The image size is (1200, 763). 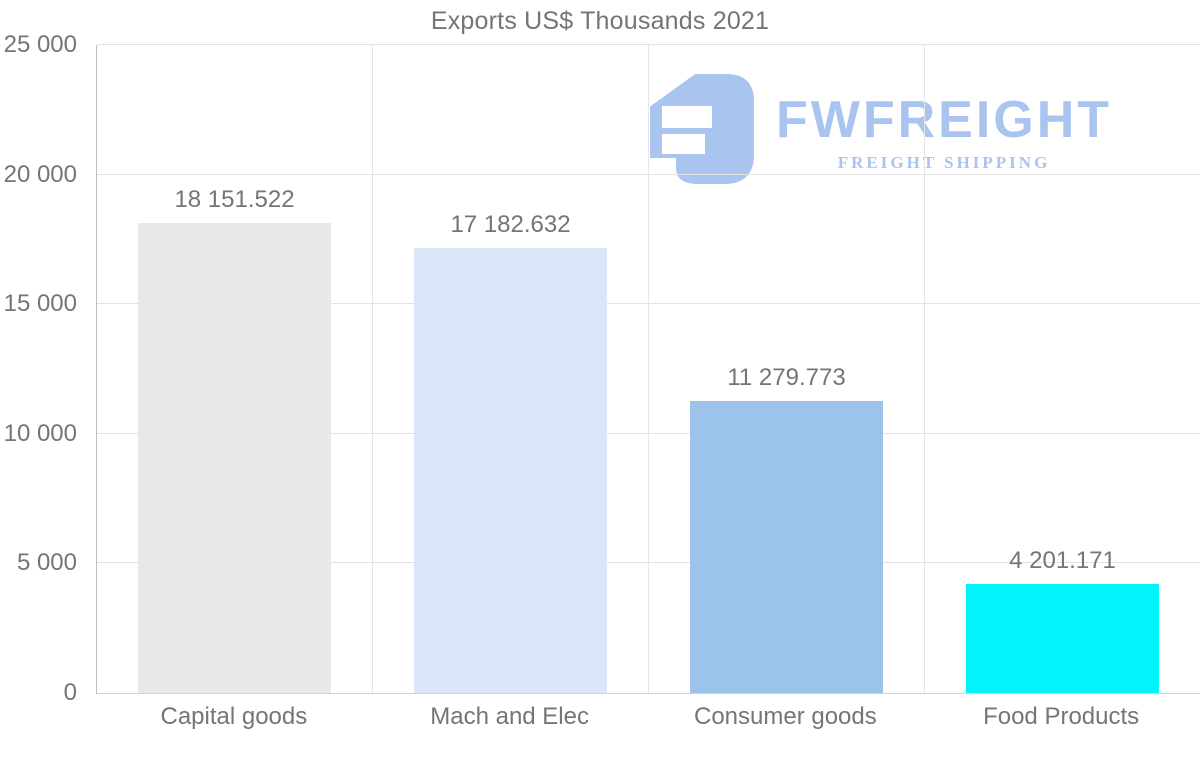 What do you see at coordinates (509, 716) in the screenshot?
I see `x-label-mach-and-elec: Mach and Elec` at bounding box center [509, 716].